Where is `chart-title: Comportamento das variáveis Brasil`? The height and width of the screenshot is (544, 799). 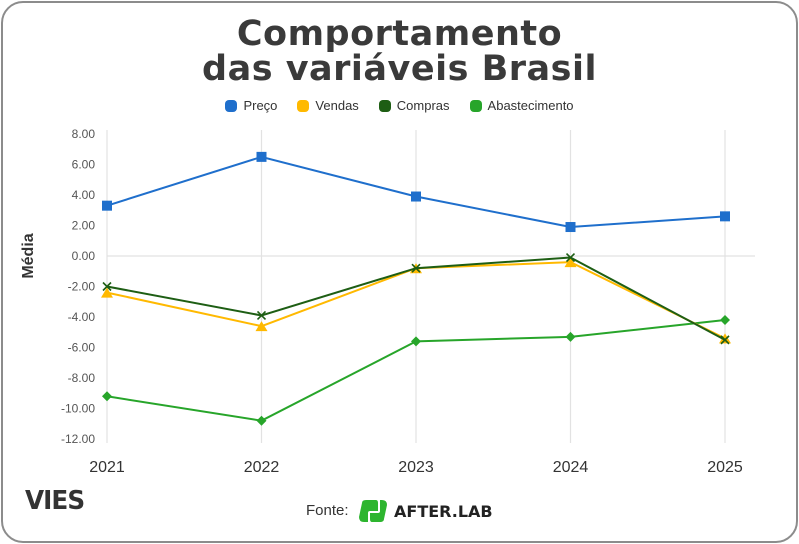 chart-title: Comportamento das variáveis Brasil is located at coordinates (399, 52).